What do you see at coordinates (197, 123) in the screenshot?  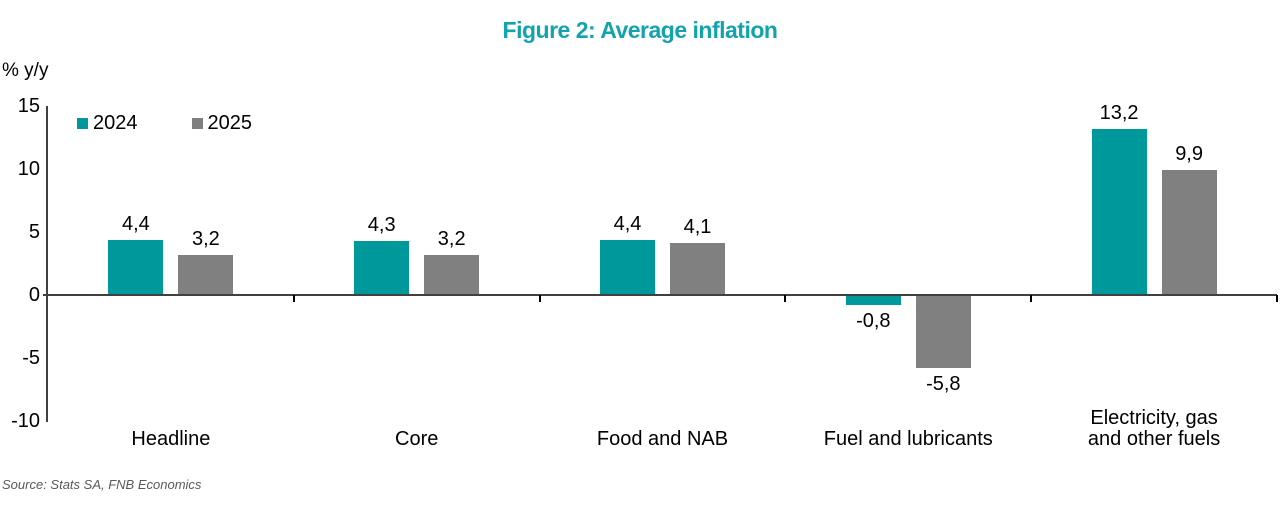 I see `legend-swatch-2025` at bounding box center [197, 123].